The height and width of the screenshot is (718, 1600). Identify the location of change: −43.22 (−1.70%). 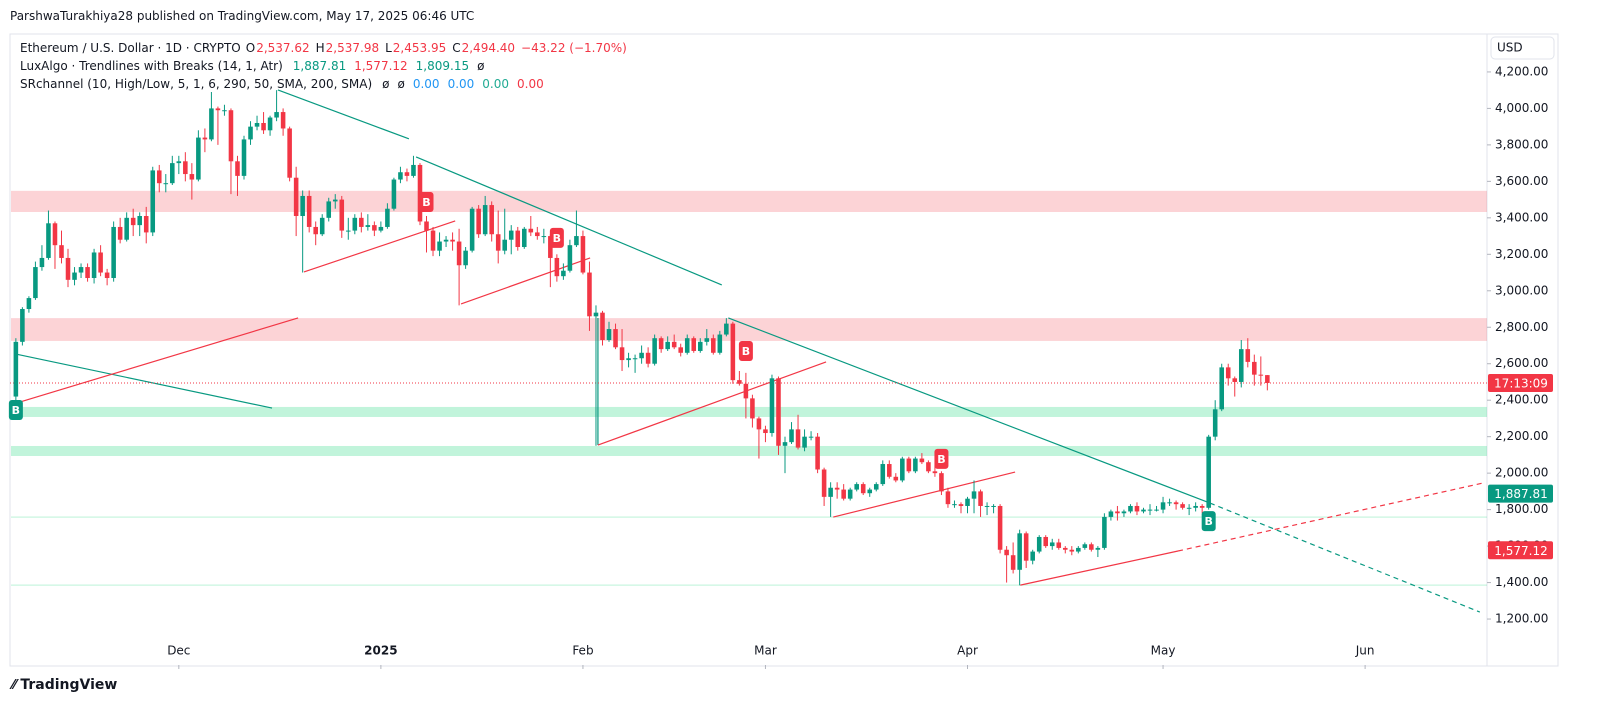
(574, 48).